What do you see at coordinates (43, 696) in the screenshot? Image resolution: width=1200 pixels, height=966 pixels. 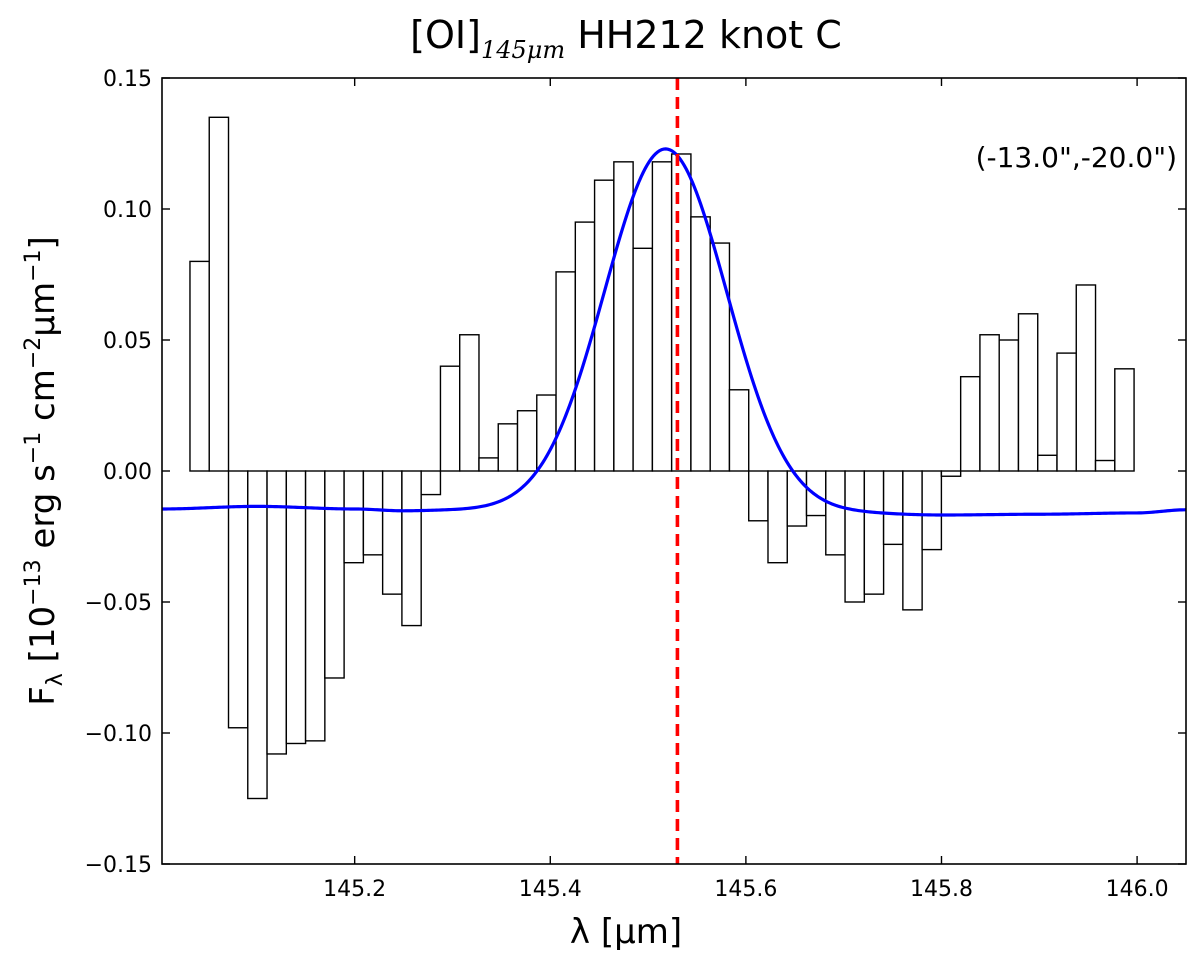 I see `y-label-f: F` at bounding box center [43, 696].